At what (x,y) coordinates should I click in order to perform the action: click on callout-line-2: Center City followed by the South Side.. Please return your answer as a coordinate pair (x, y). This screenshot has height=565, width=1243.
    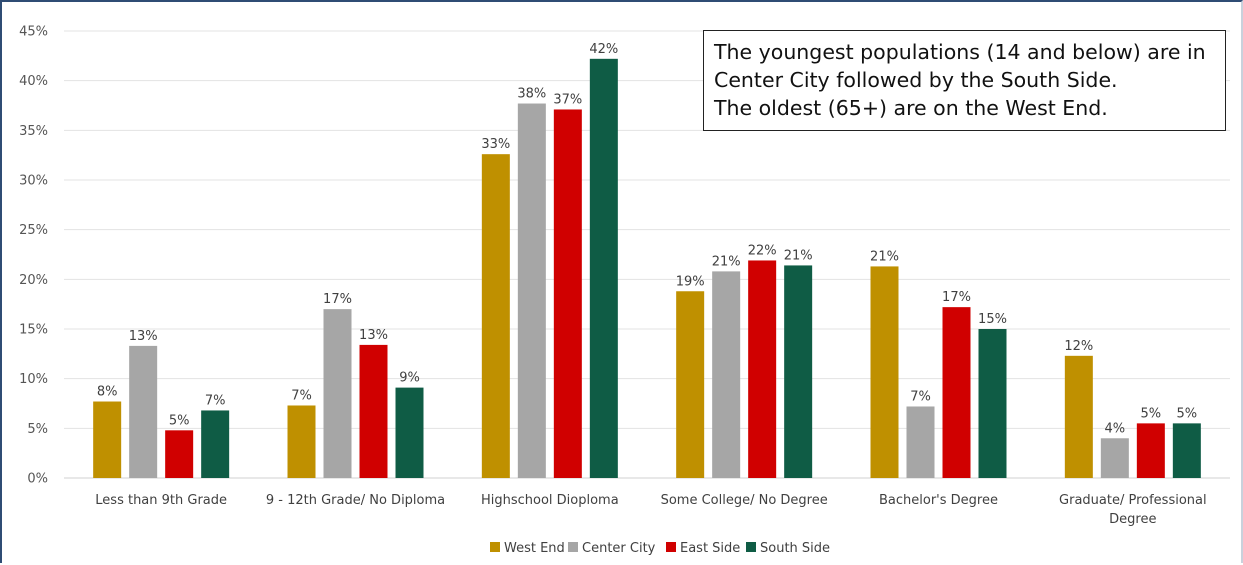
    Looking at the image, I should click on (916, 80).